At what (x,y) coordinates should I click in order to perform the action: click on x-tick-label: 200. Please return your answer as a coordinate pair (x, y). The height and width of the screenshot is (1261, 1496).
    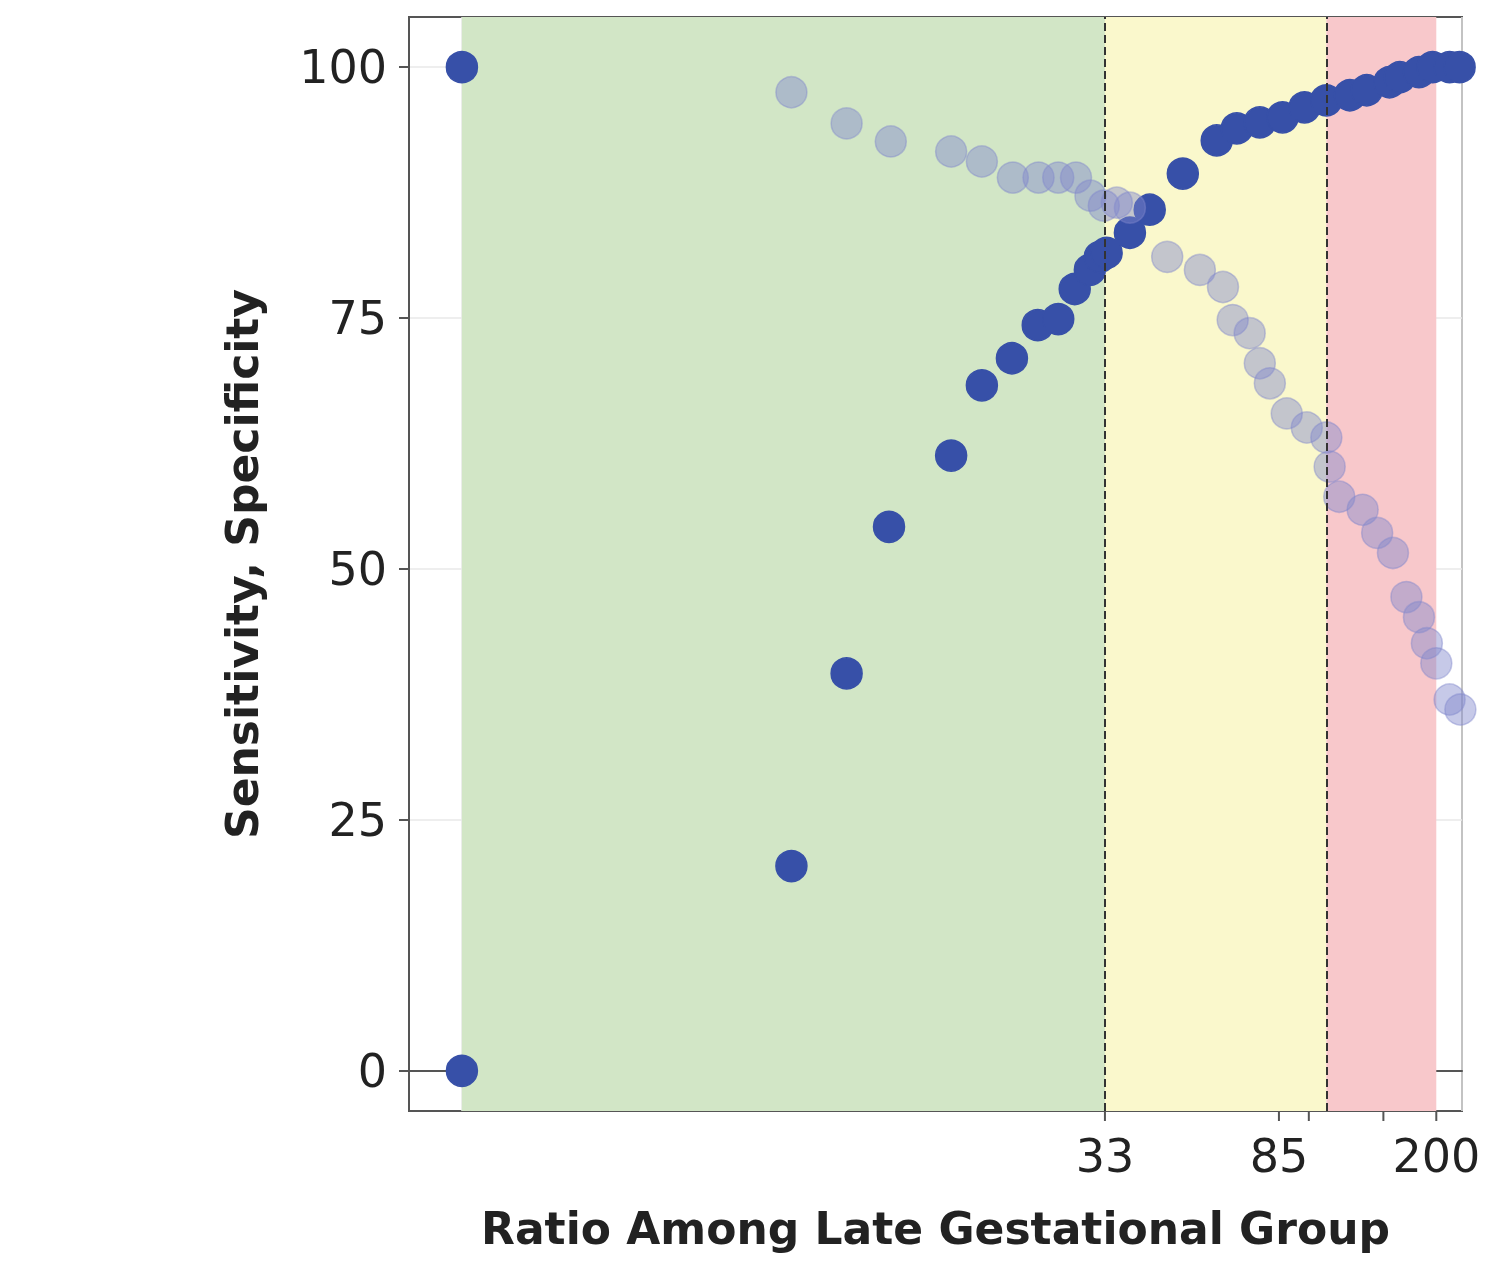
    Looking at the image, I should click on (1436, 1156).